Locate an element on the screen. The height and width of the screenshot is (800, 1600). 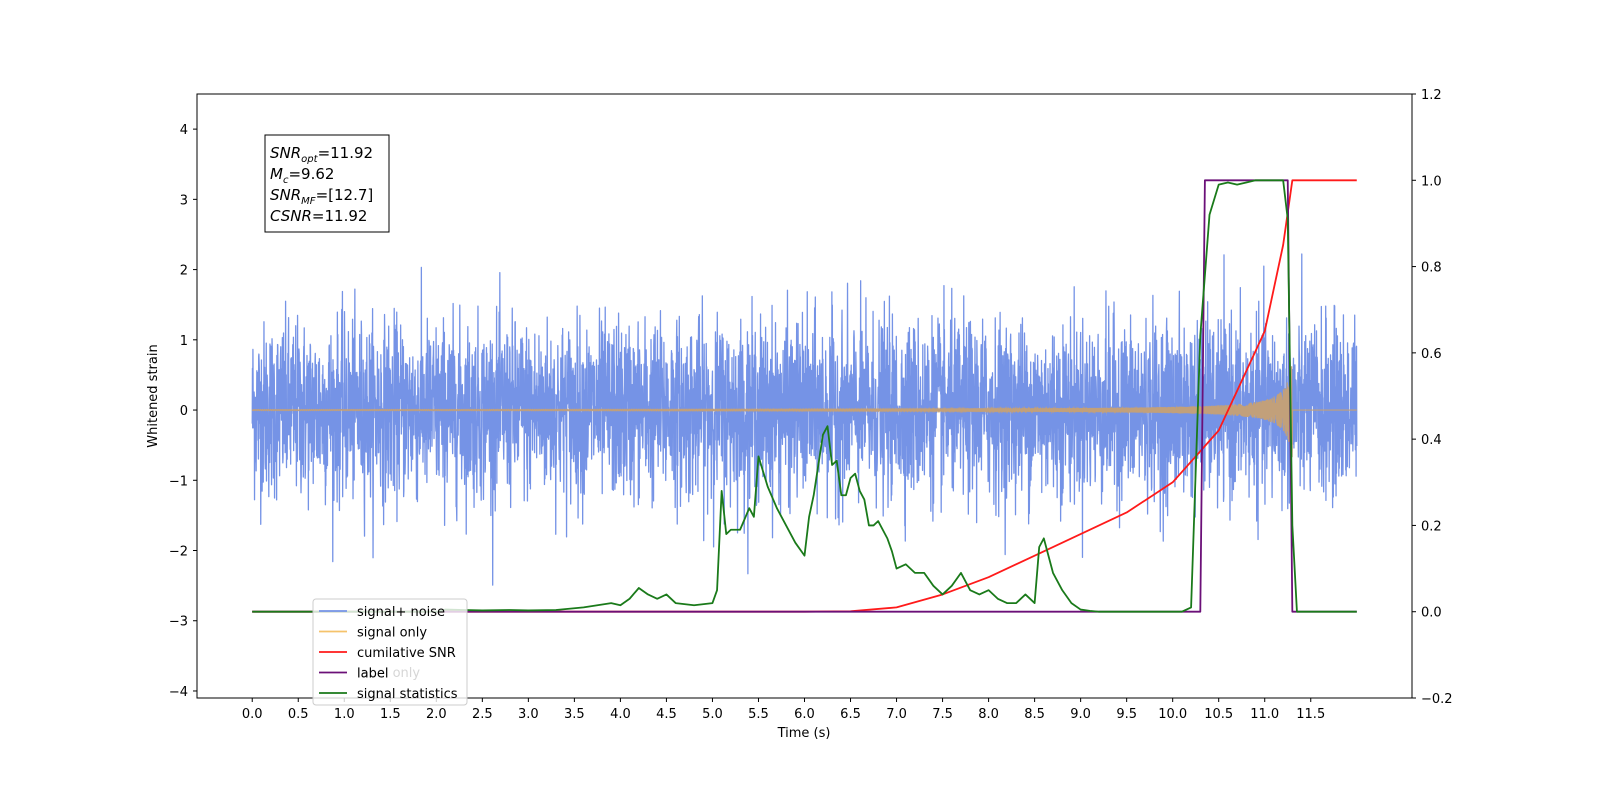
x-tick-label: 0.0 is located at coordinates (252, 714).